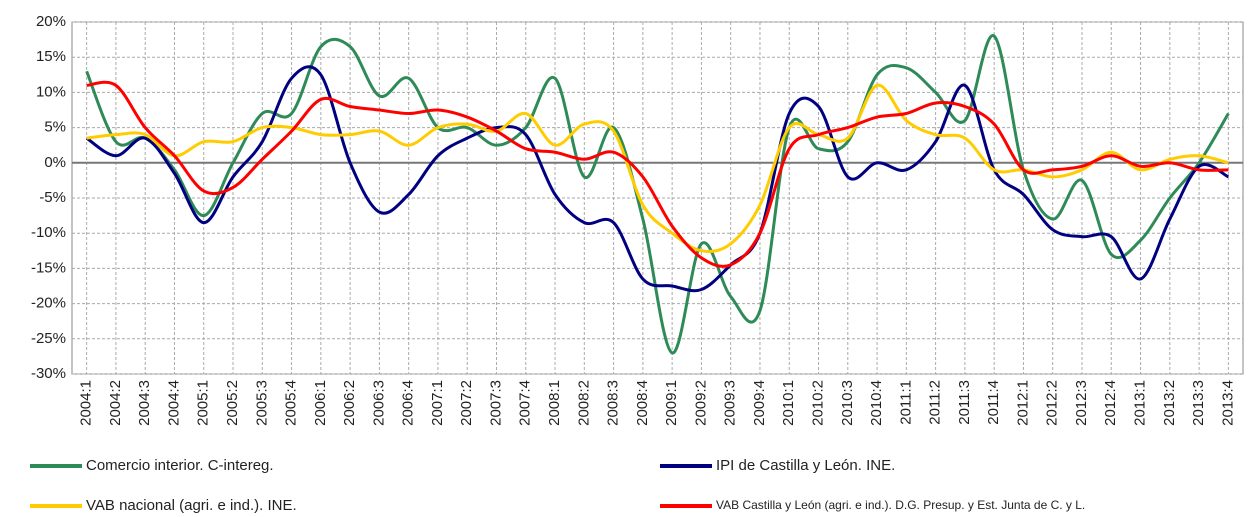  What do you see at coordinates (144, 403) in the screenshot?
I see `x-tick-label: 2004:3` at bounding box center [144, 403].